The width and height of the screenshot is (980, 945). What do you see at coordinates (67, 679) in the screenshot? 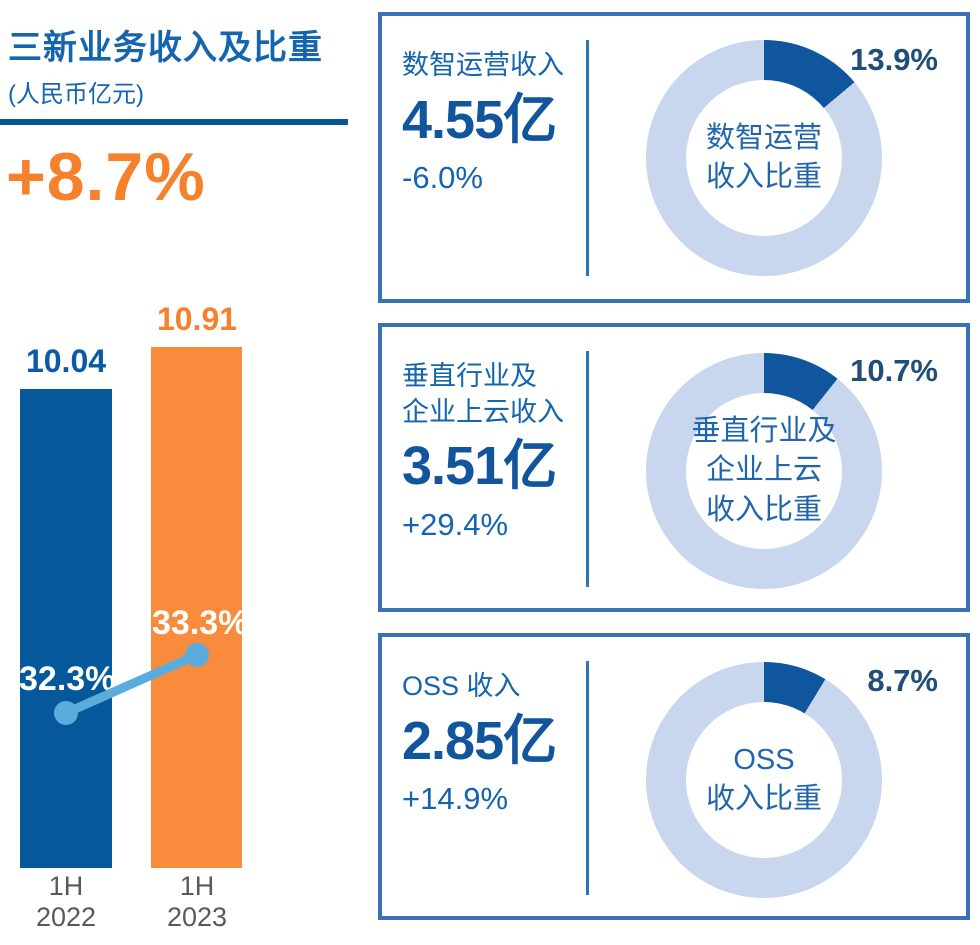
I see `share-label-2022: 32.3%` at bounding box center [67, 679].